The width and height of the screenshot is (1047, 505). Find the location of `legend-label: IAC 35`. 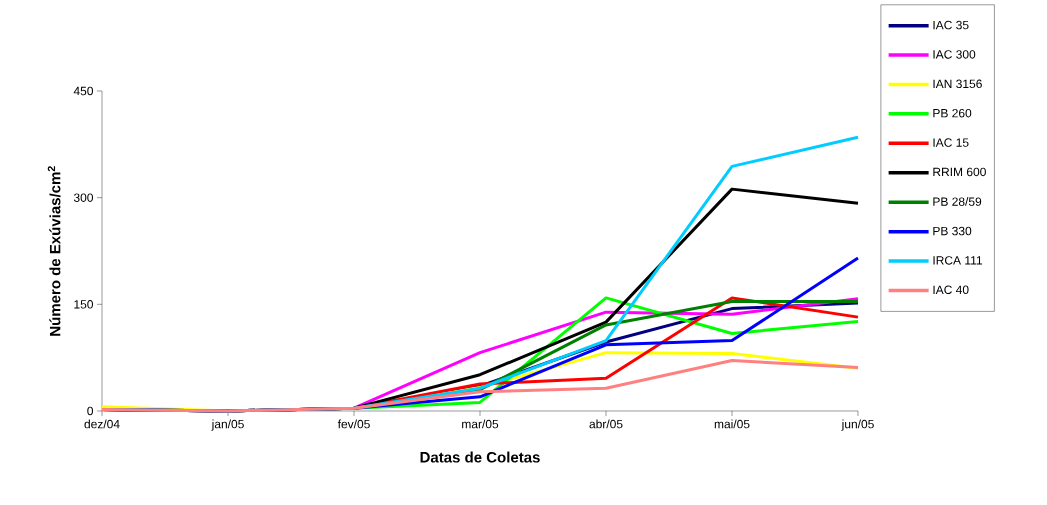

legend-label: IAC 35 is located at coordinates (951, 25).